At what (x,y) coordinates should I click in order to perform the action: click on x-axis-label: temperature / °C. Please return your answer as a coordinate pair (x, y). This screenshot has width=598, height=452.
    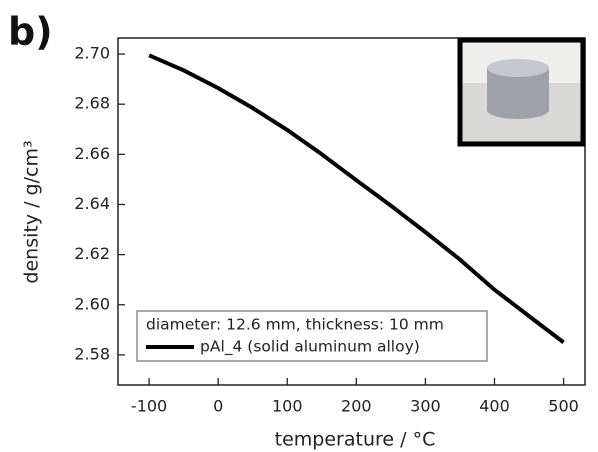
    Looking at the image, I should click on (355, 440).